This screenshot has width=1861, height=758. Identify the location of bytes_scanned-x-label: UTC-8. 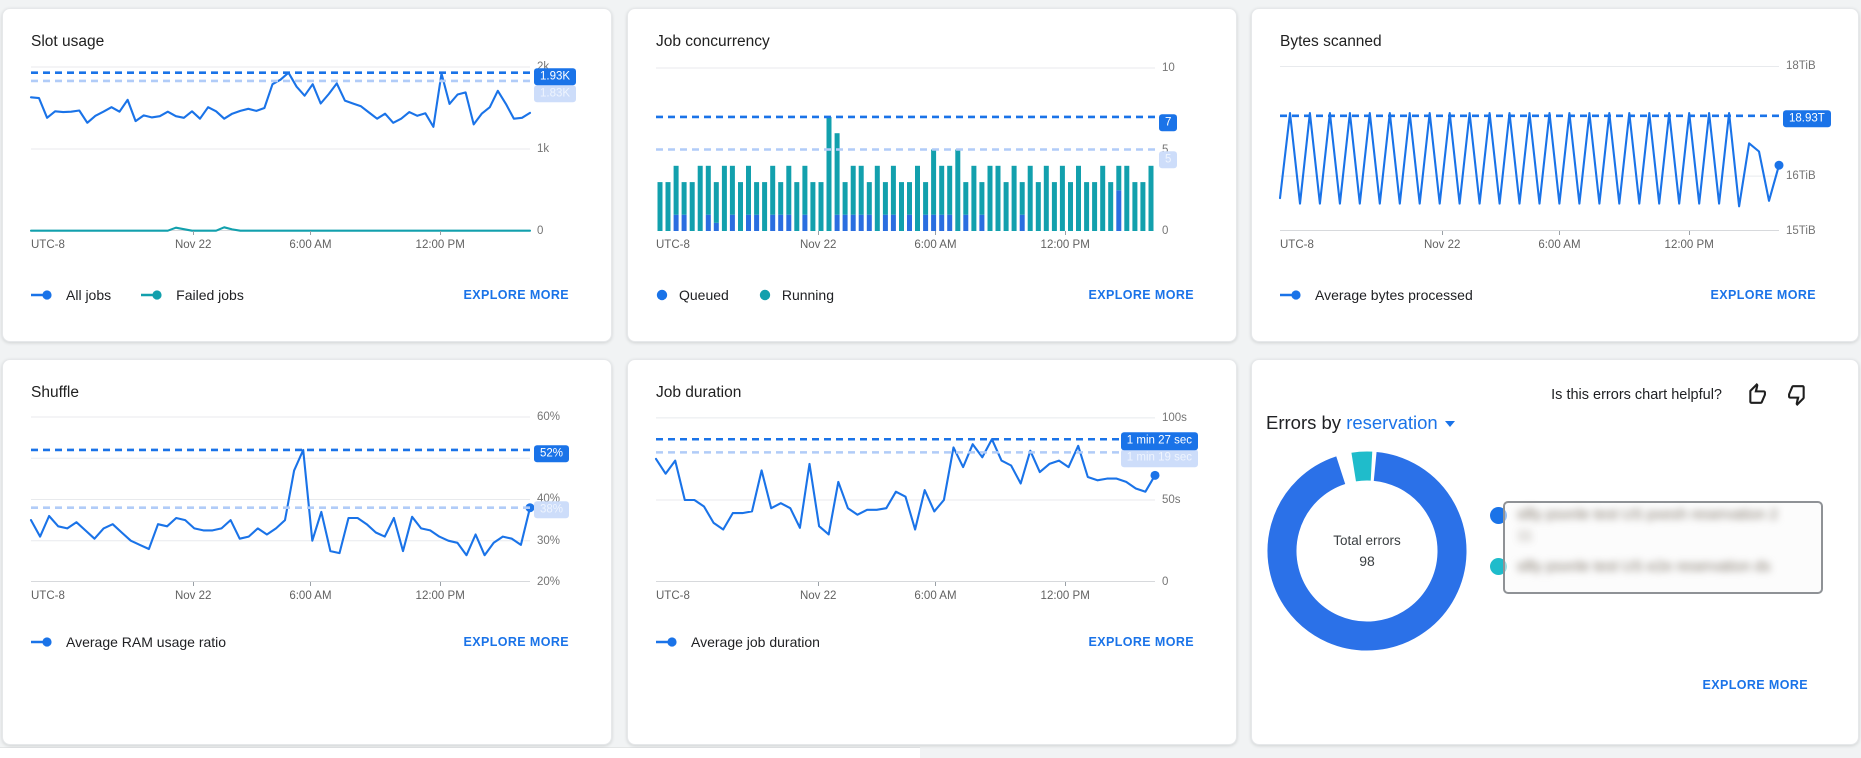
(1297, 245).